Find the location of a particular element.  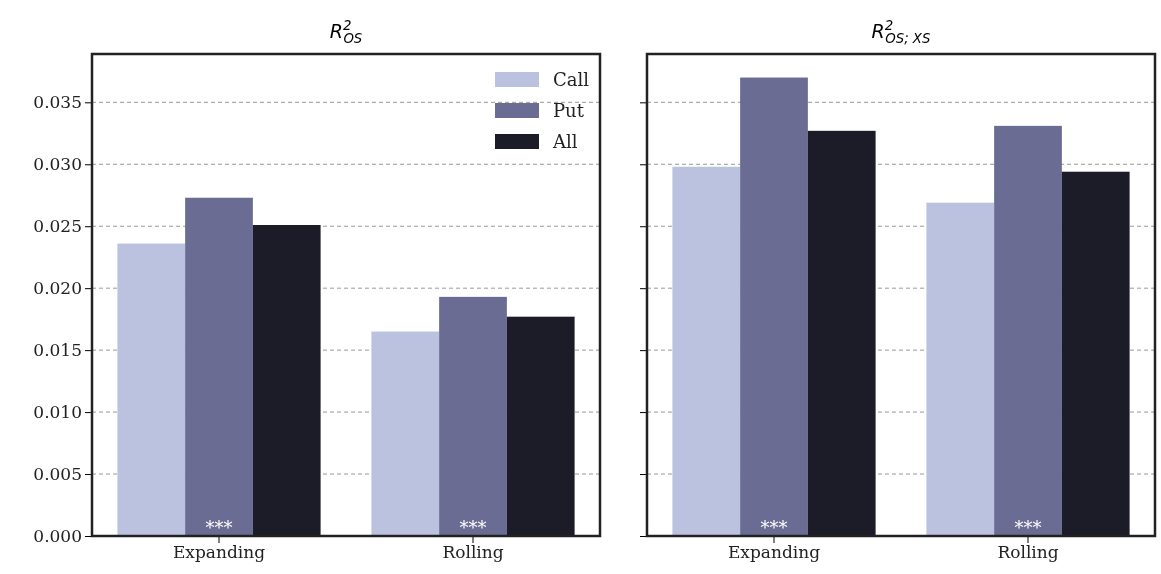

legend-label: Put is located at coordinates (569, 110).